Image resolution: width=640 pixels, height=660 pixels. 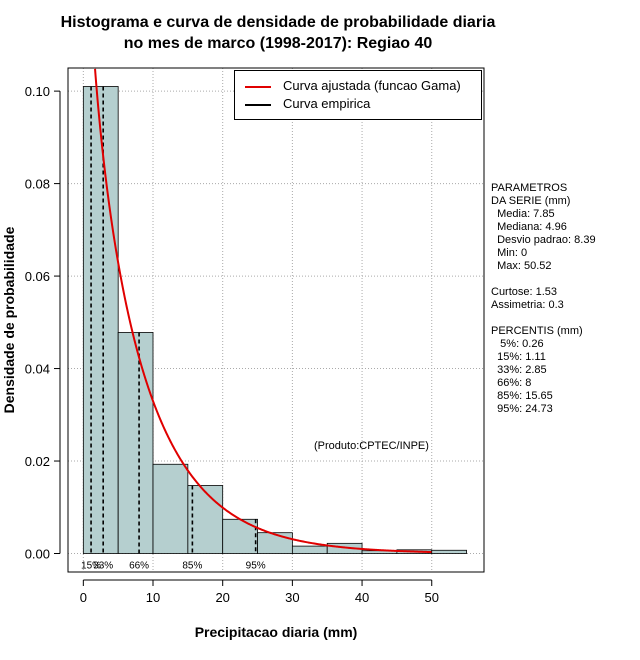 What do you see at coordinates (37, 91) in the screenshot?
I see `y-tick-label: 0.10` at bounding box center [37, 91].